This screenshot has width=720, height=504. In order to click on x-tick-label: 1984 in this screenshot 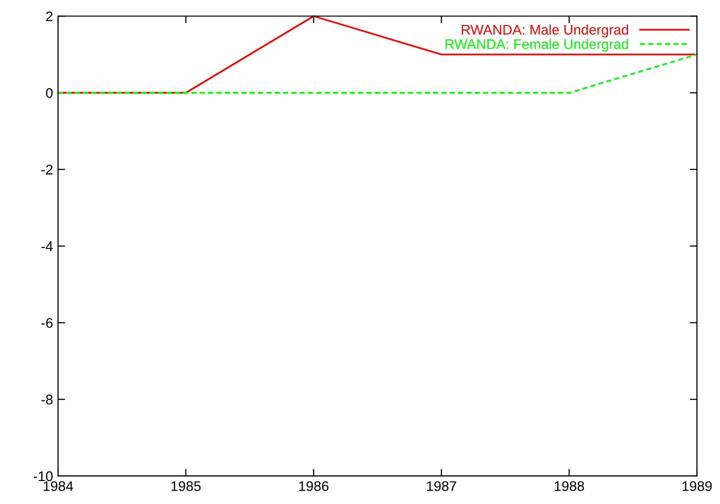, I will do `click(59, 486)`.